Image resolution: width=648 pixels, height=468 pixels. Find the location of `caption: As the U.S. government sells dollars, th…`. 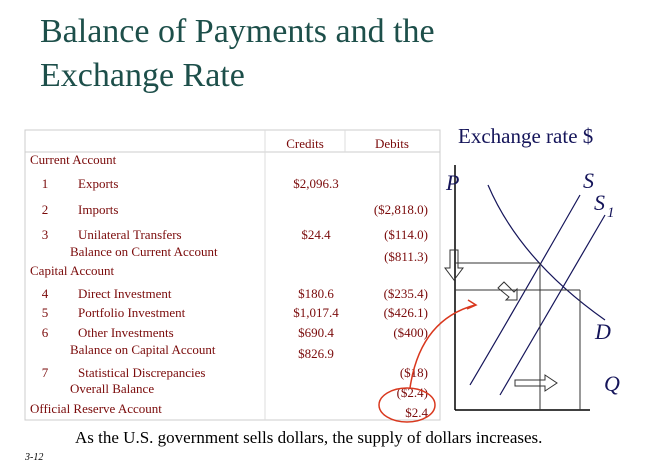

caption: As the U.S. government sells dollars, th… is located at coordinates (308, 437).